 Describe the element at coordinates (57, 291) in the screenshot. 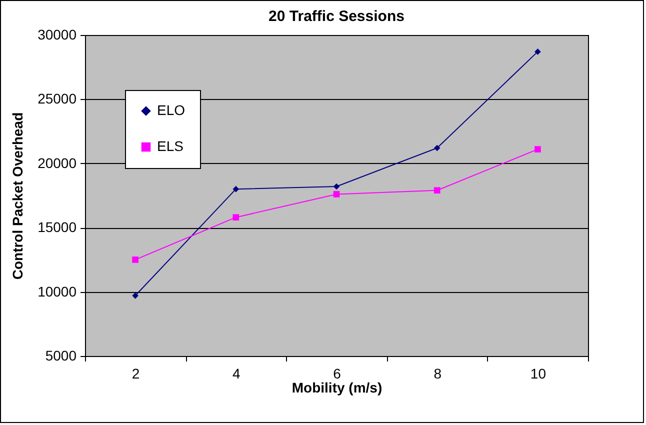

I see `y-tick-label: 10000` at that location.